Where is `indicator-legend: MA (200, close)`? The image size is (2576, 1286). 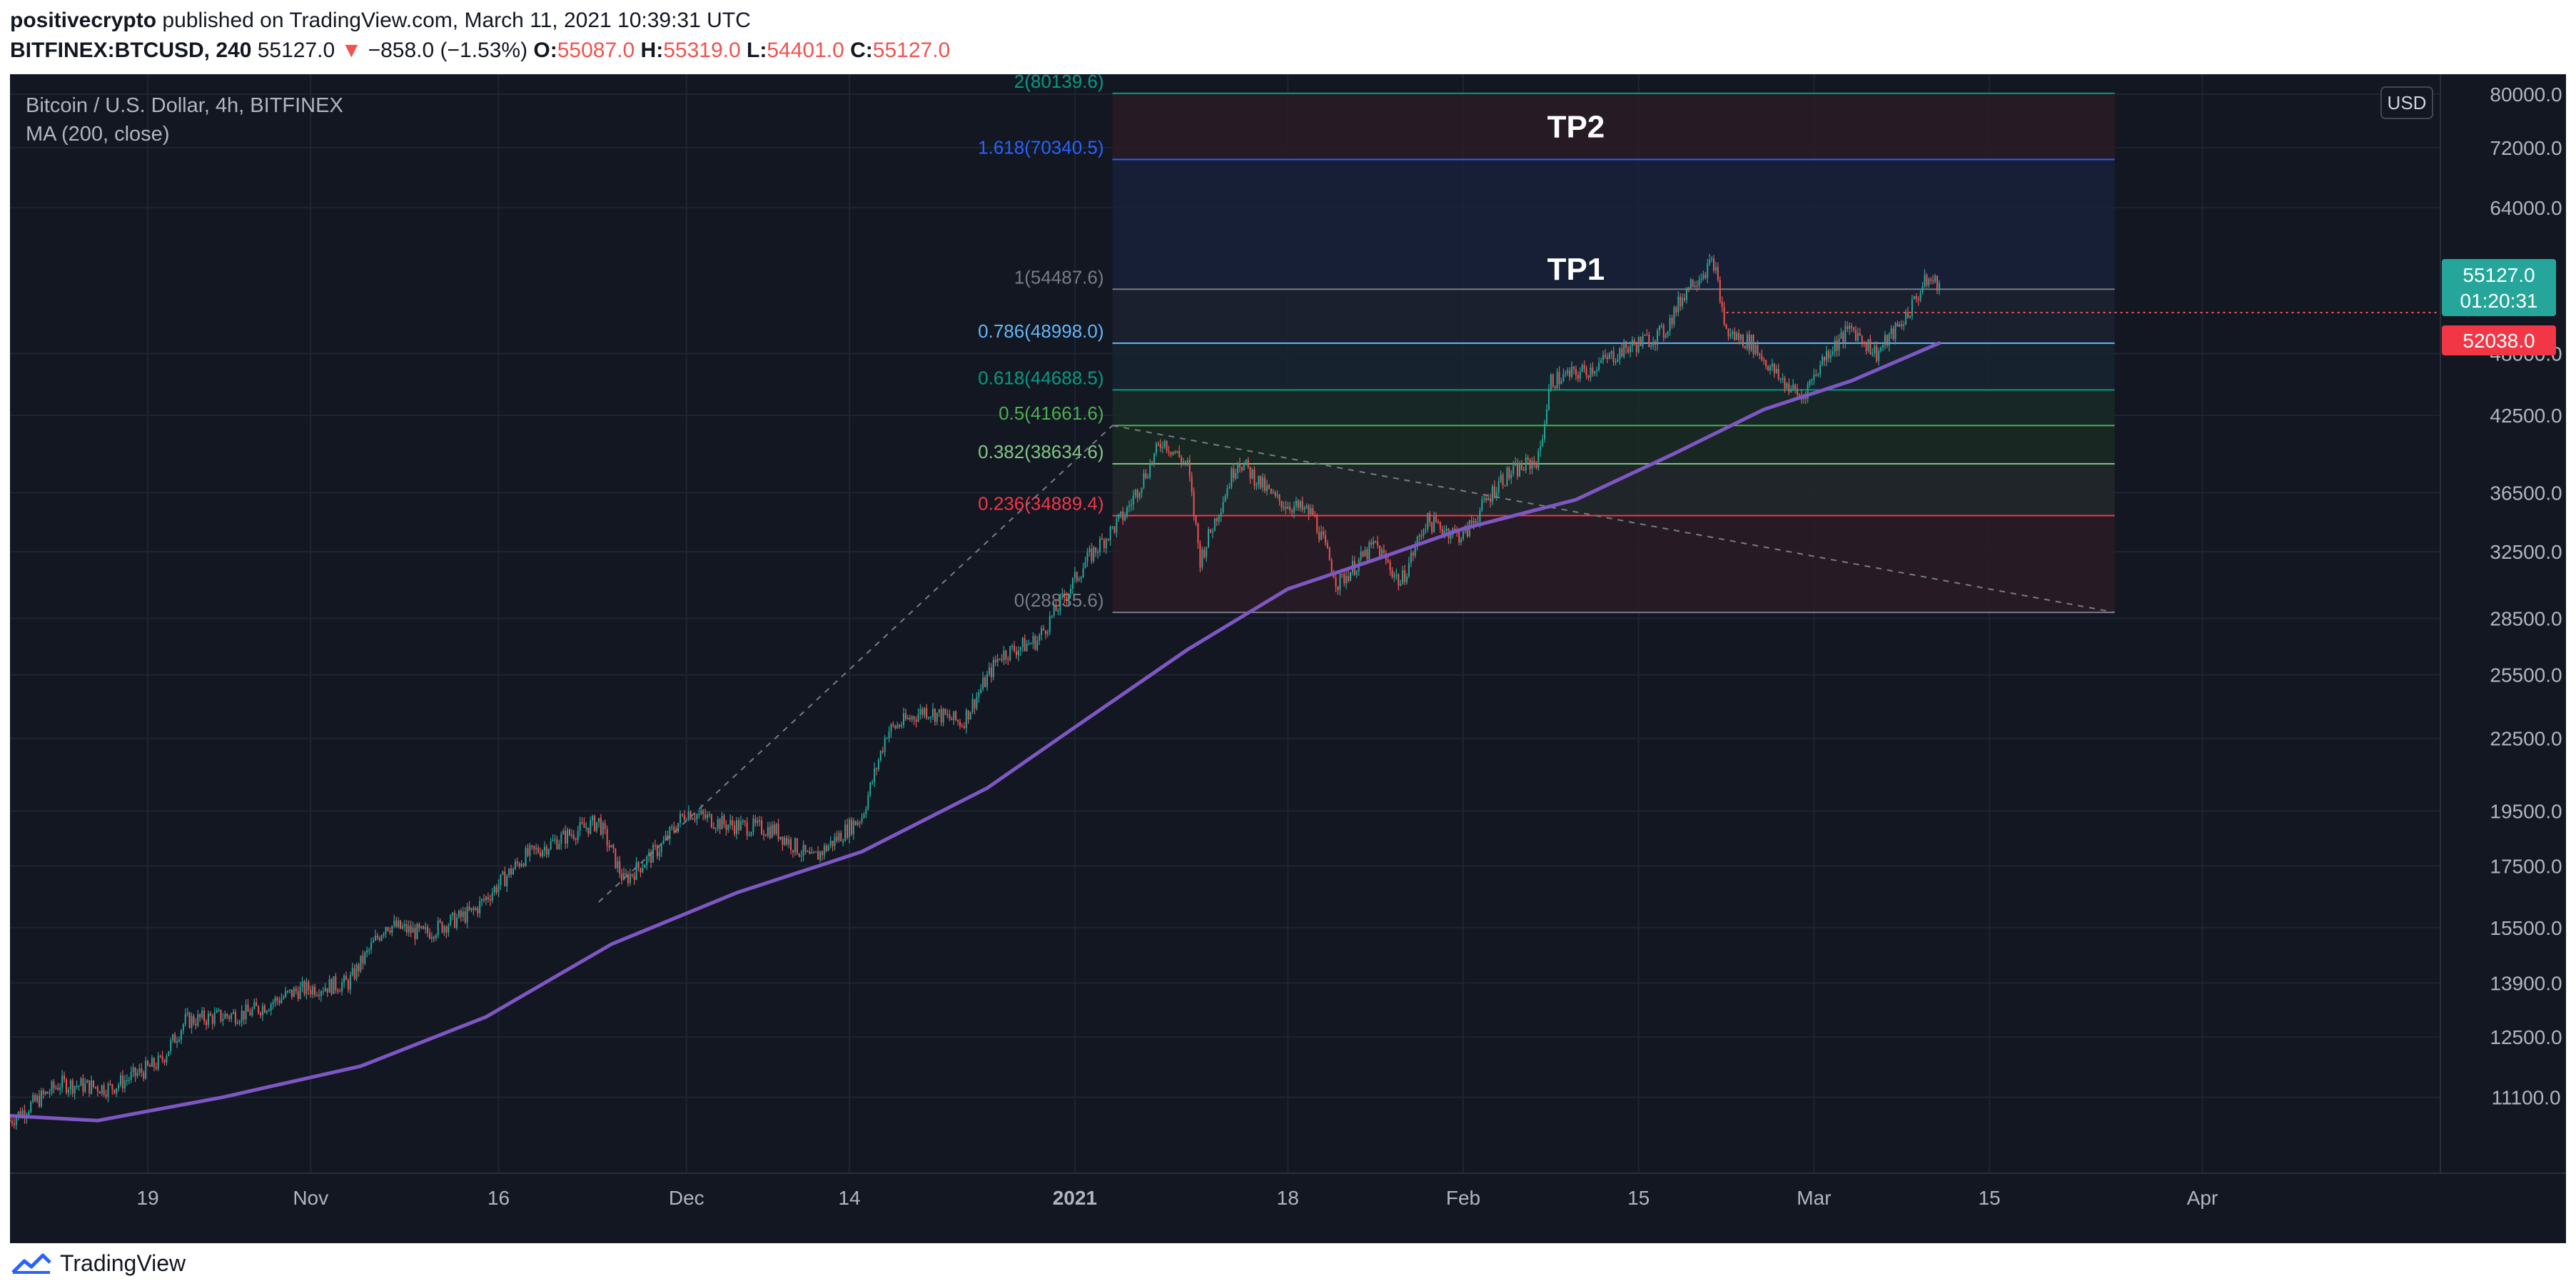
indicator-legend: MA (200, close) is located at coordinates (98, 135).